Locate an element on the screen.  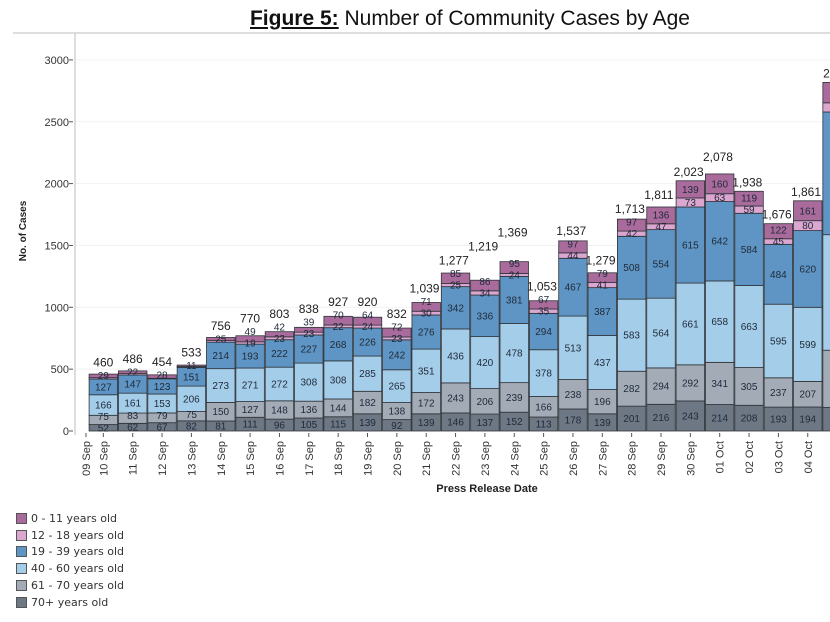
segment-label: 207 is located at coordinates (807, 395).